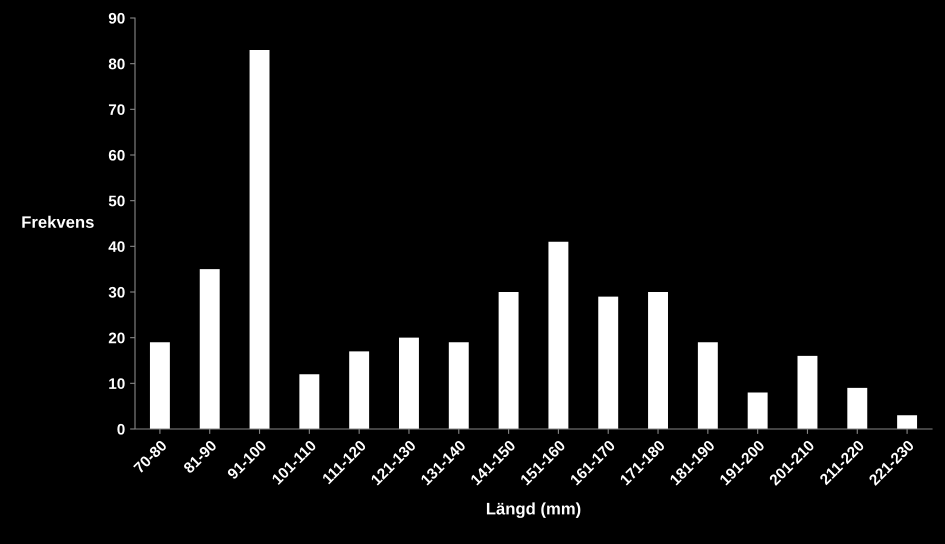  What do you see at coordinates (116, 110) in the screenshot?
I see `y-tick-label: 70` at bounding box center [116, 110].